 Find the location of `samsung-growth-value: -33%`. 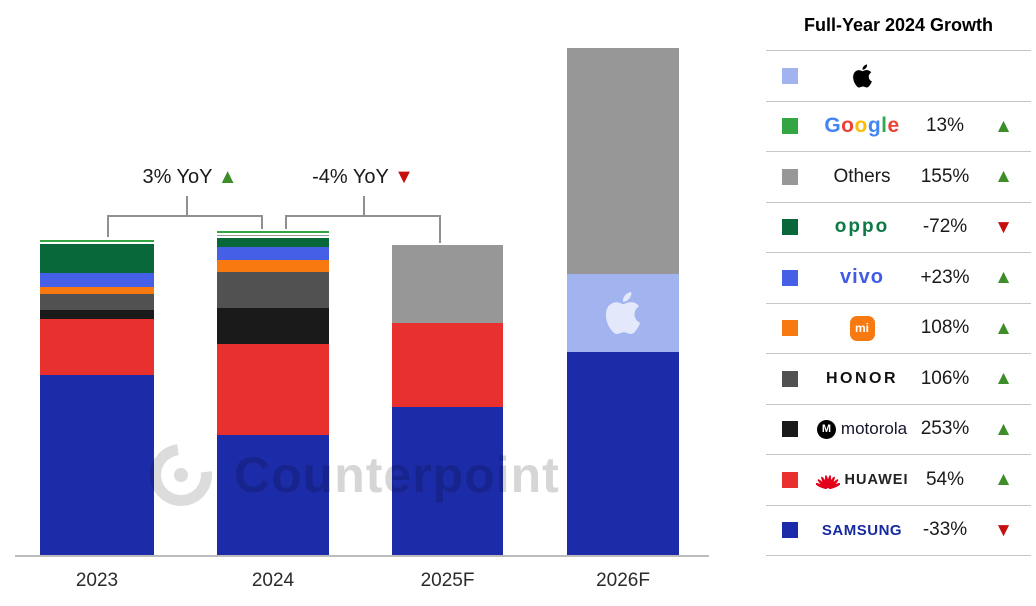

samsung-growth-value: -33% is located at coordinates (945, 530).